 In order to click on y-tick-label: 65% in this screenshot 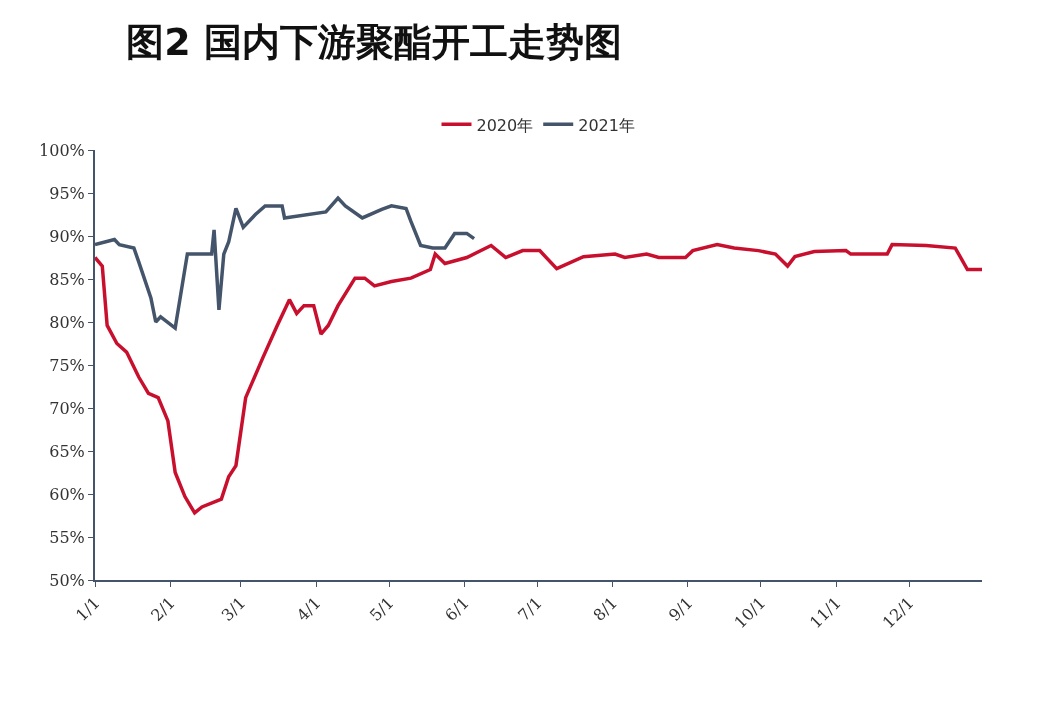, I will do `click(67, 451)`.